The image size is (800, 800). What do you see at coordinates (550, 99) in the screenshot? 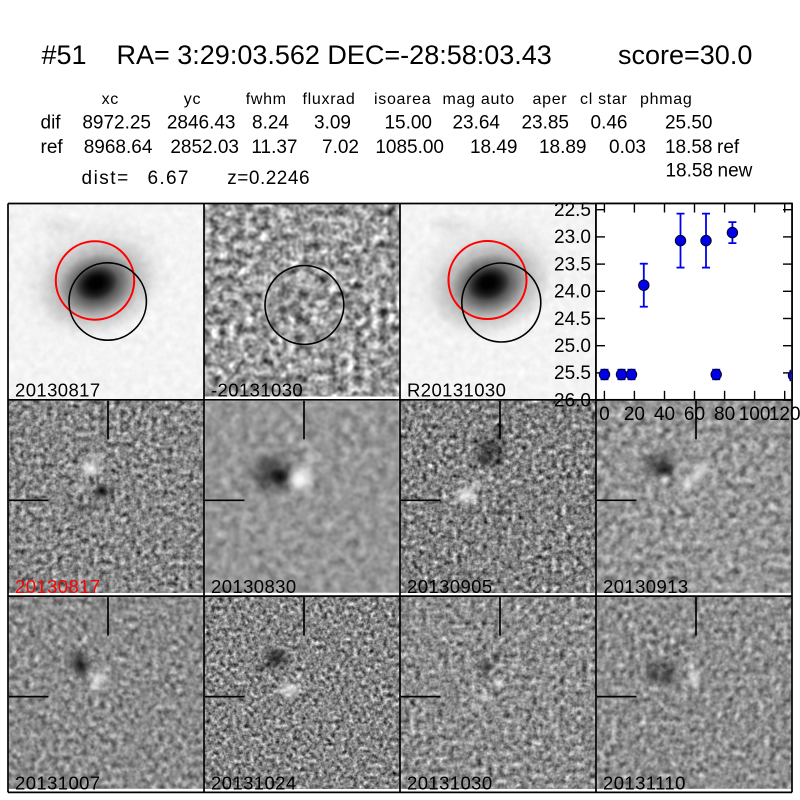
I see `svg-text: aper` at bounding box center [550, 99].